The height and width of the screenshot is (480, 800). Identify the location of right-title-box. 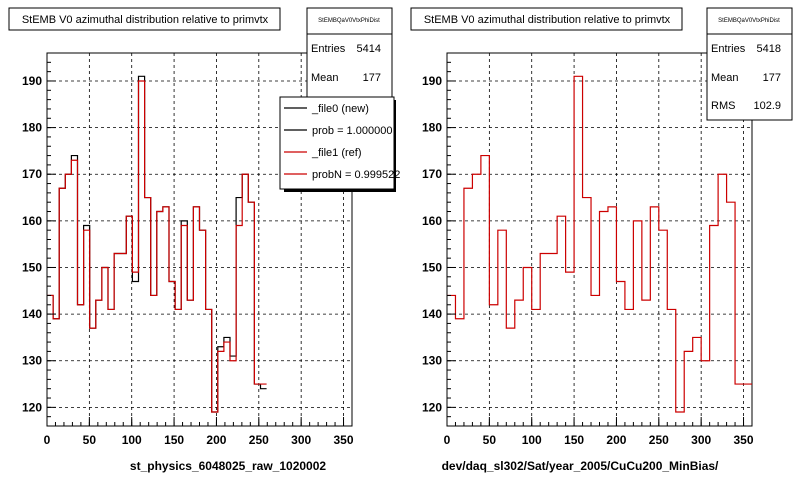
(546, 19).